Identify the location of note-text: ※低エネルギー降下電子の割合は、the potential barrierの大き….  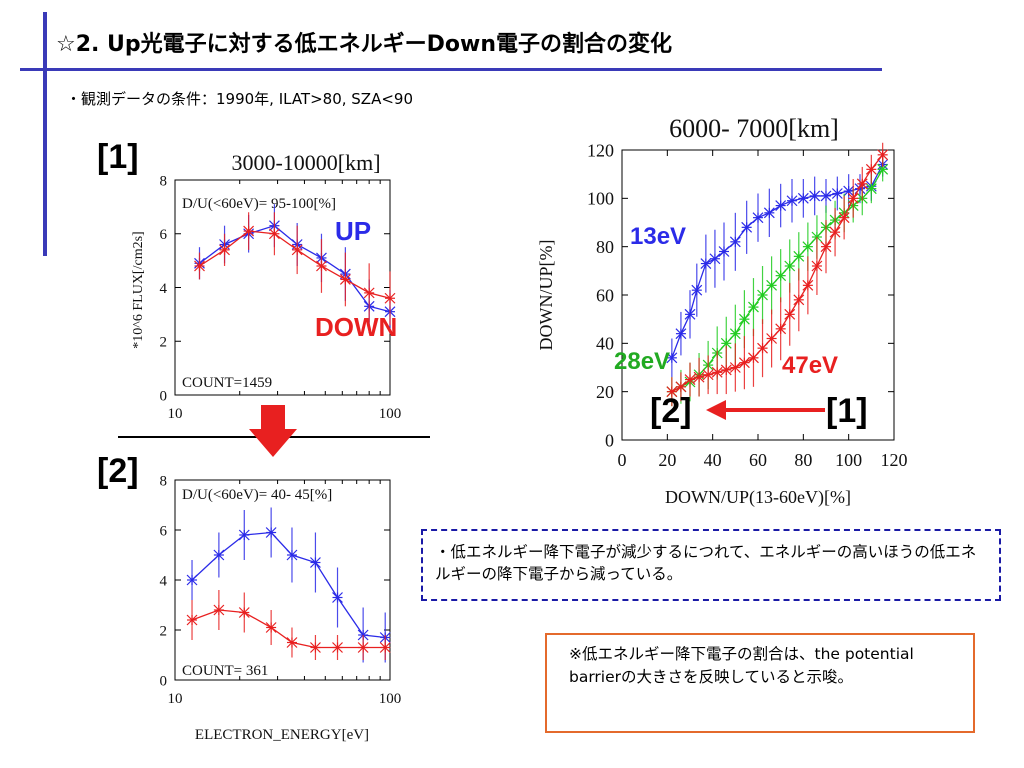
(741, 665).